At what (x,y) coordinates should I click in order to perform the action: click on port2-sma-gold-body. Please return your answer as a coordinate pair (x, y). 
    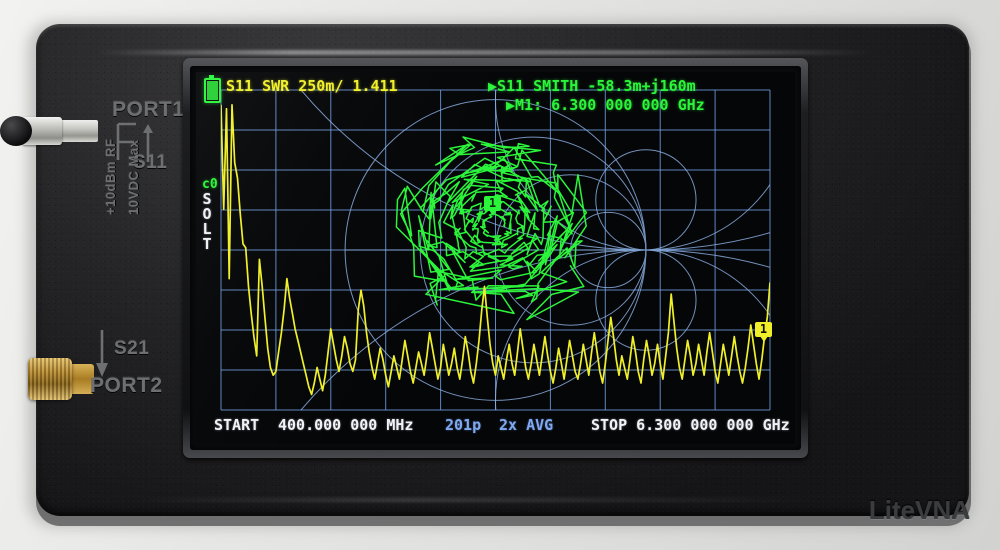
    Looking at the image, I should click on (50, 379).